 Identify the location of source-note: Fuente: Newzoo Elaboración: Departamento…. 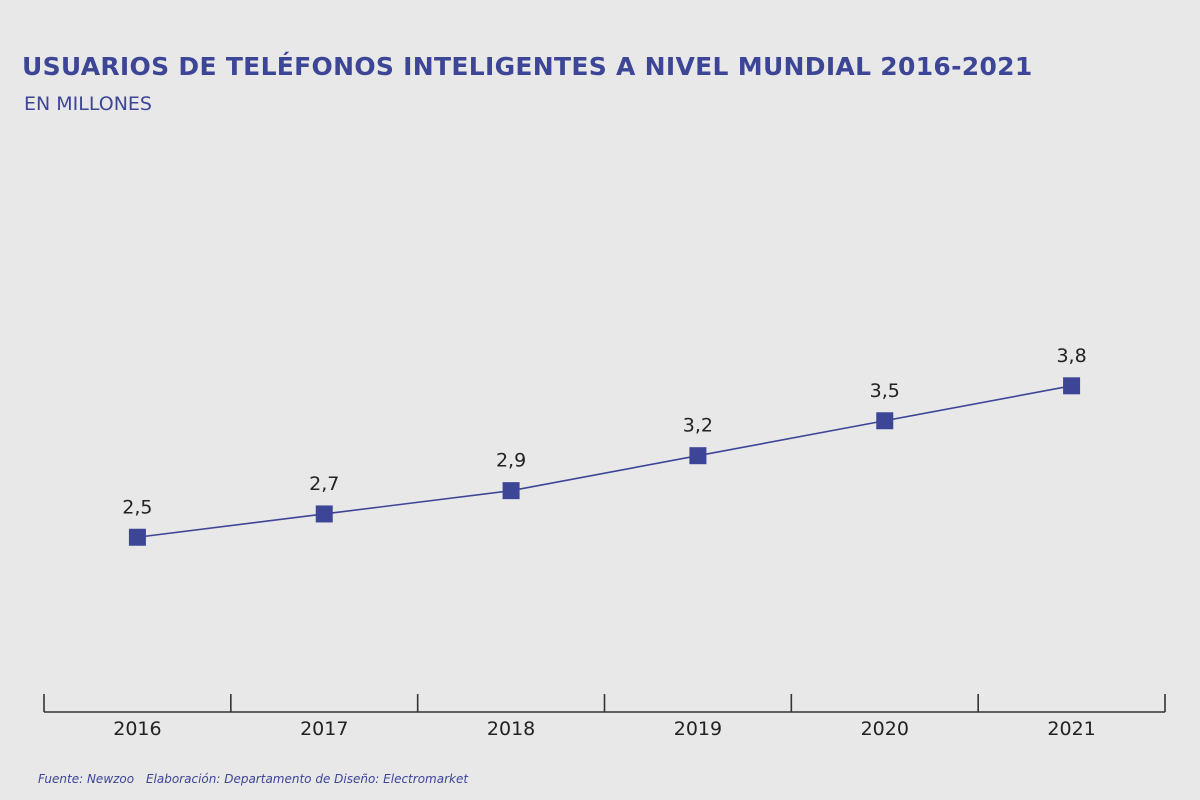
(253, 779).